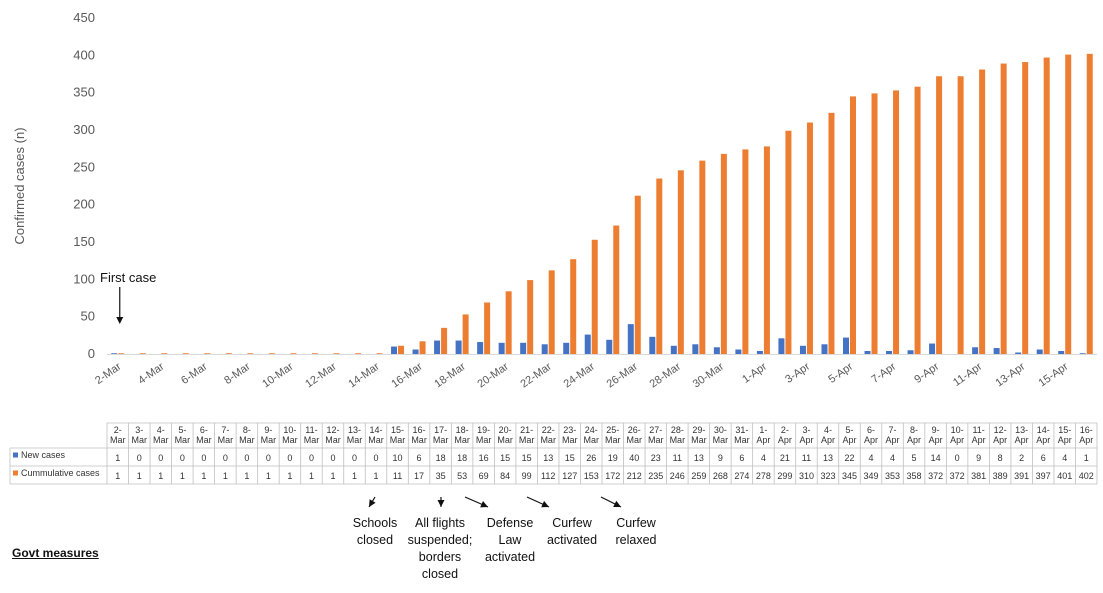 Image resolution: width=1103 pixels, height=593 pixels. I want to click on table-header-day: 28-, so click(677, 430).